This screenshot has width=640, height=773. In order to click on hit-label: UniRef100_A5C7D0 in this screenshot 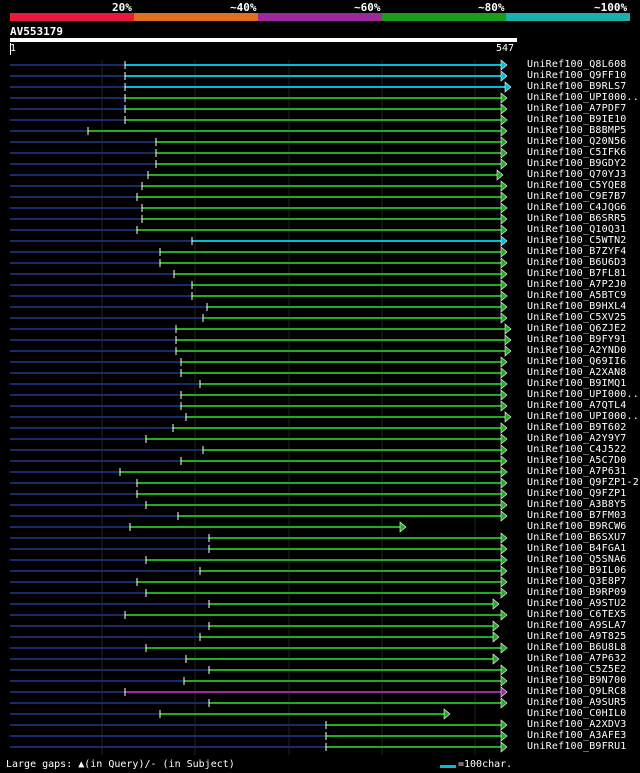, I will do `click(577, 460)`.